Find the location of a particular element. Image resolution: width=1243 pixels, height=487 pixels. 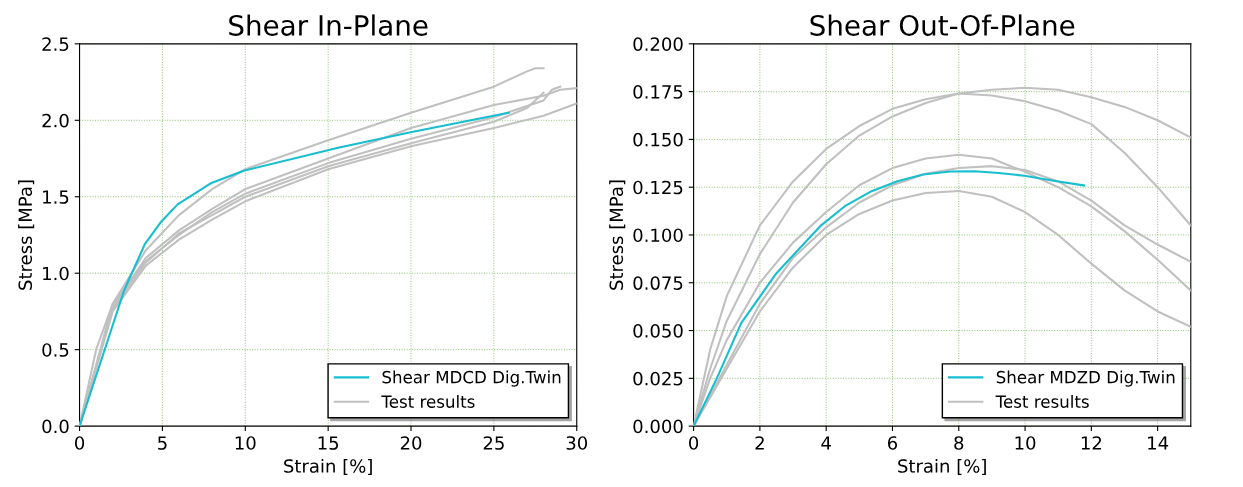

chart-title: Shear In-Plane is located at coordinates (328, 25).